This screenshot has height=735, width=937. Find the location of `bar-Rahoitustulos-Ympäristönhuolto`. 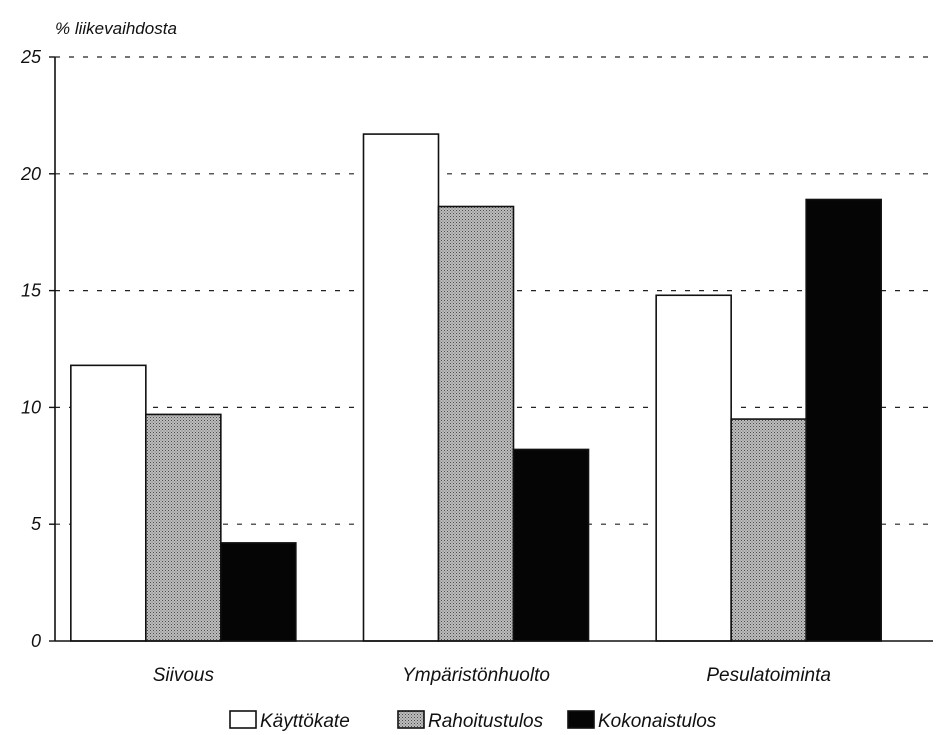

bar-Rahoitustulos-Ympäristönhuolto is located at coordinates (476, 423).